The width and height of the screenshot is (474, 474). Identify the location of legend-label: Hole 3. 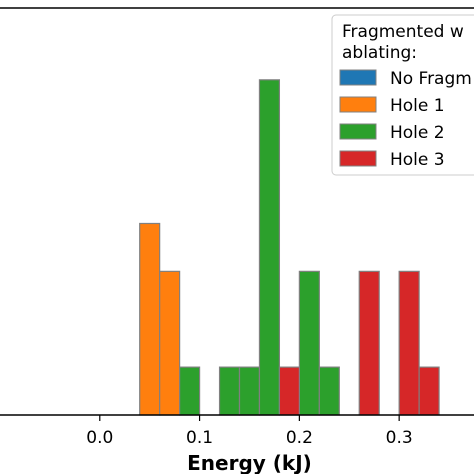
(417, 160).